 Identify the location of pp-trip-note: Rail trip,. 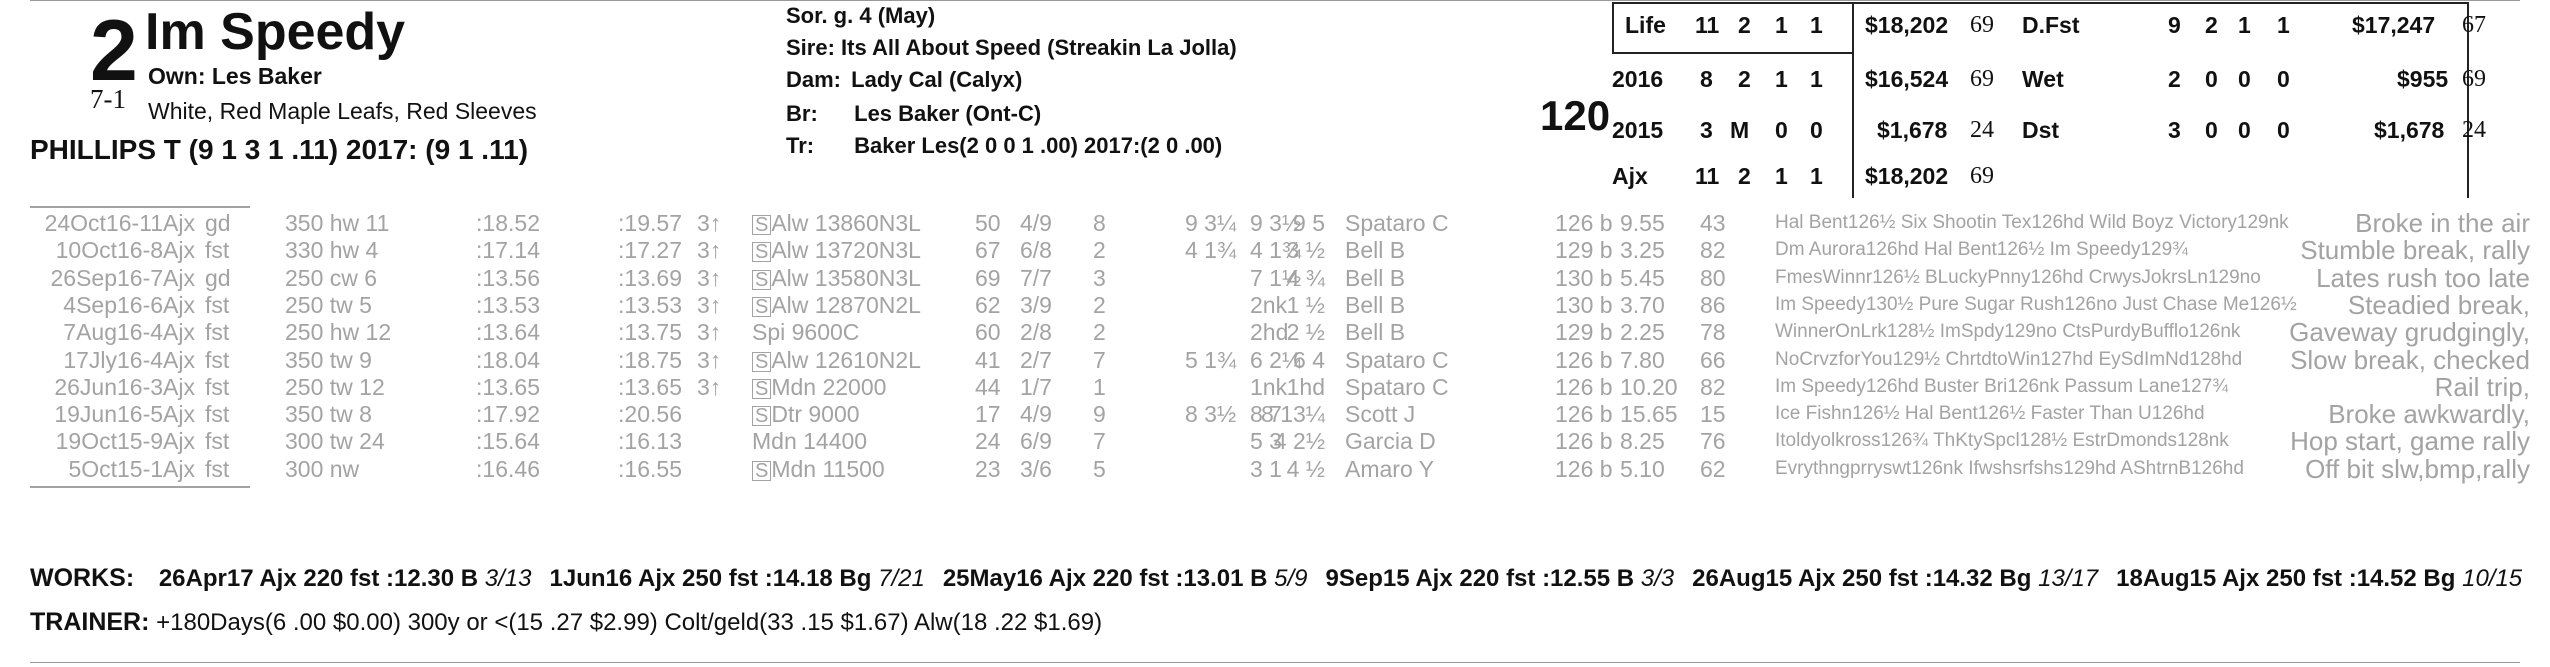
(2482, 386).